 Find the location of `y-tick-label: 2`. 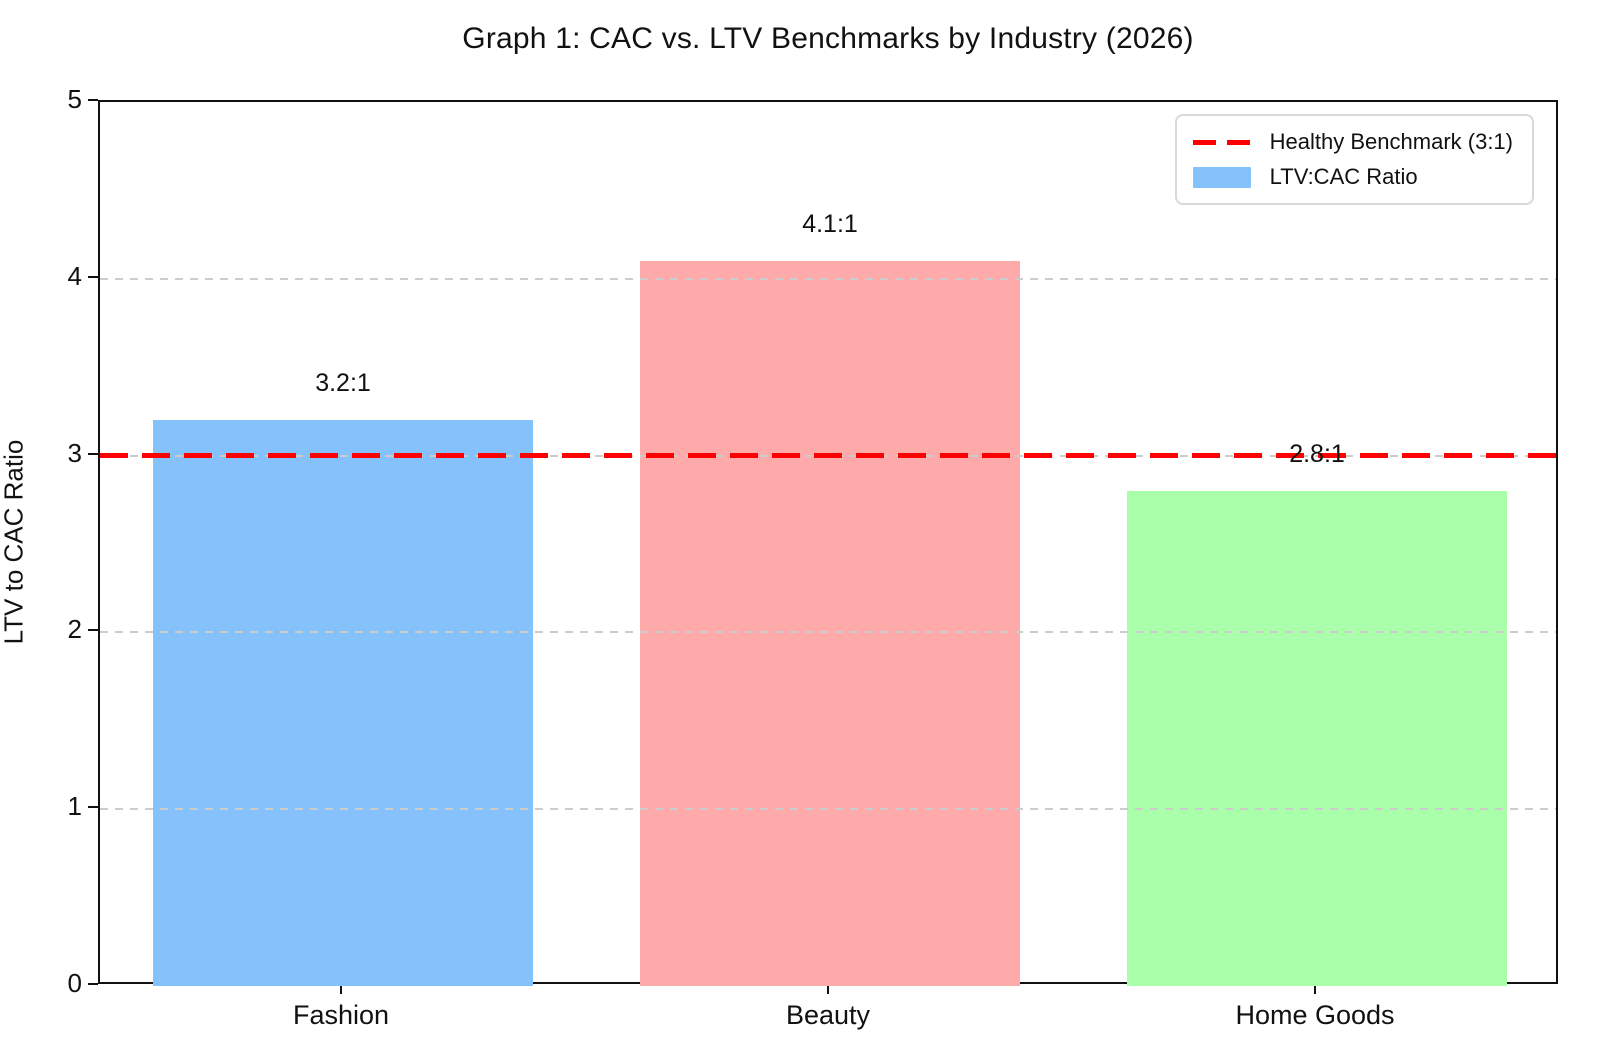

y-tick-label: 2 is located at coordinates (74, 629).